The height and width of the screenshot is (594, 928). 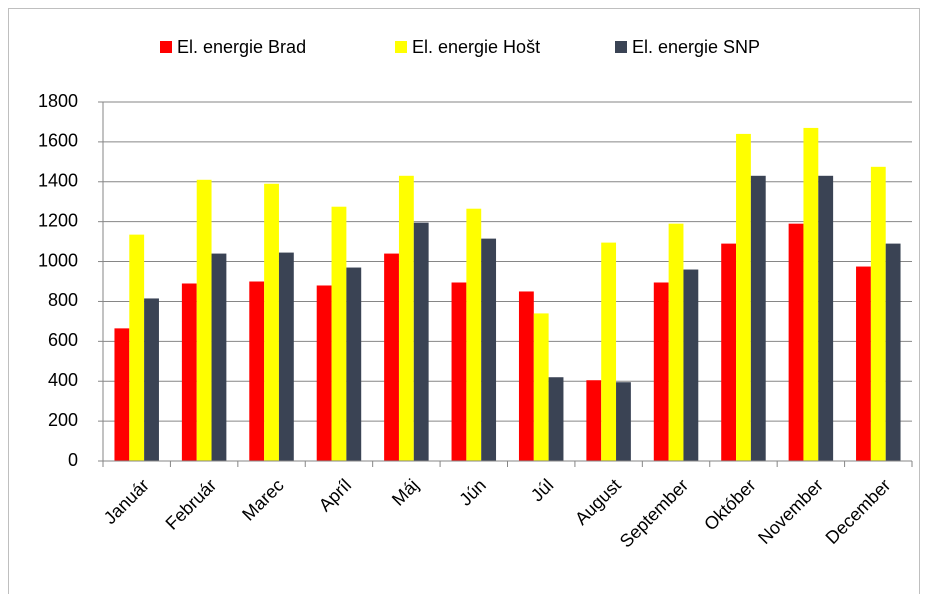 What do you see at coordinates (63, 420) in the screenshot?
I see `y-tick-label: 200` at bounding box center [63, 420].